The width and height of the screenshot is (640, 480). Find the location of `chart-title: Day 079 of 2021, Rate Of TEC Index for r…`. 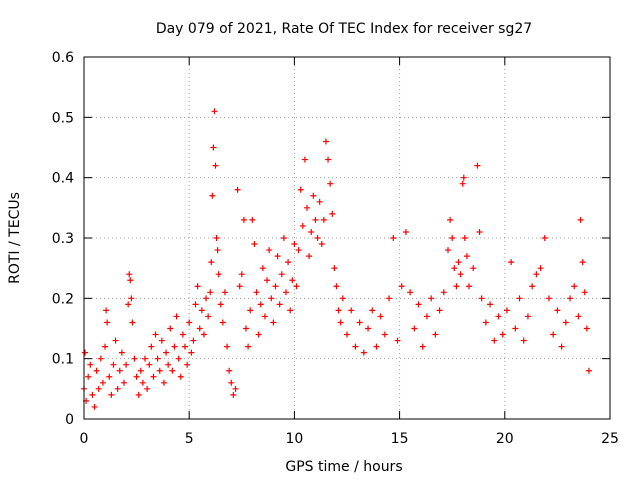

chart-title: Day 079 of 2021, Rate Of TEC Index for r… is located at coordinates (344, 29).